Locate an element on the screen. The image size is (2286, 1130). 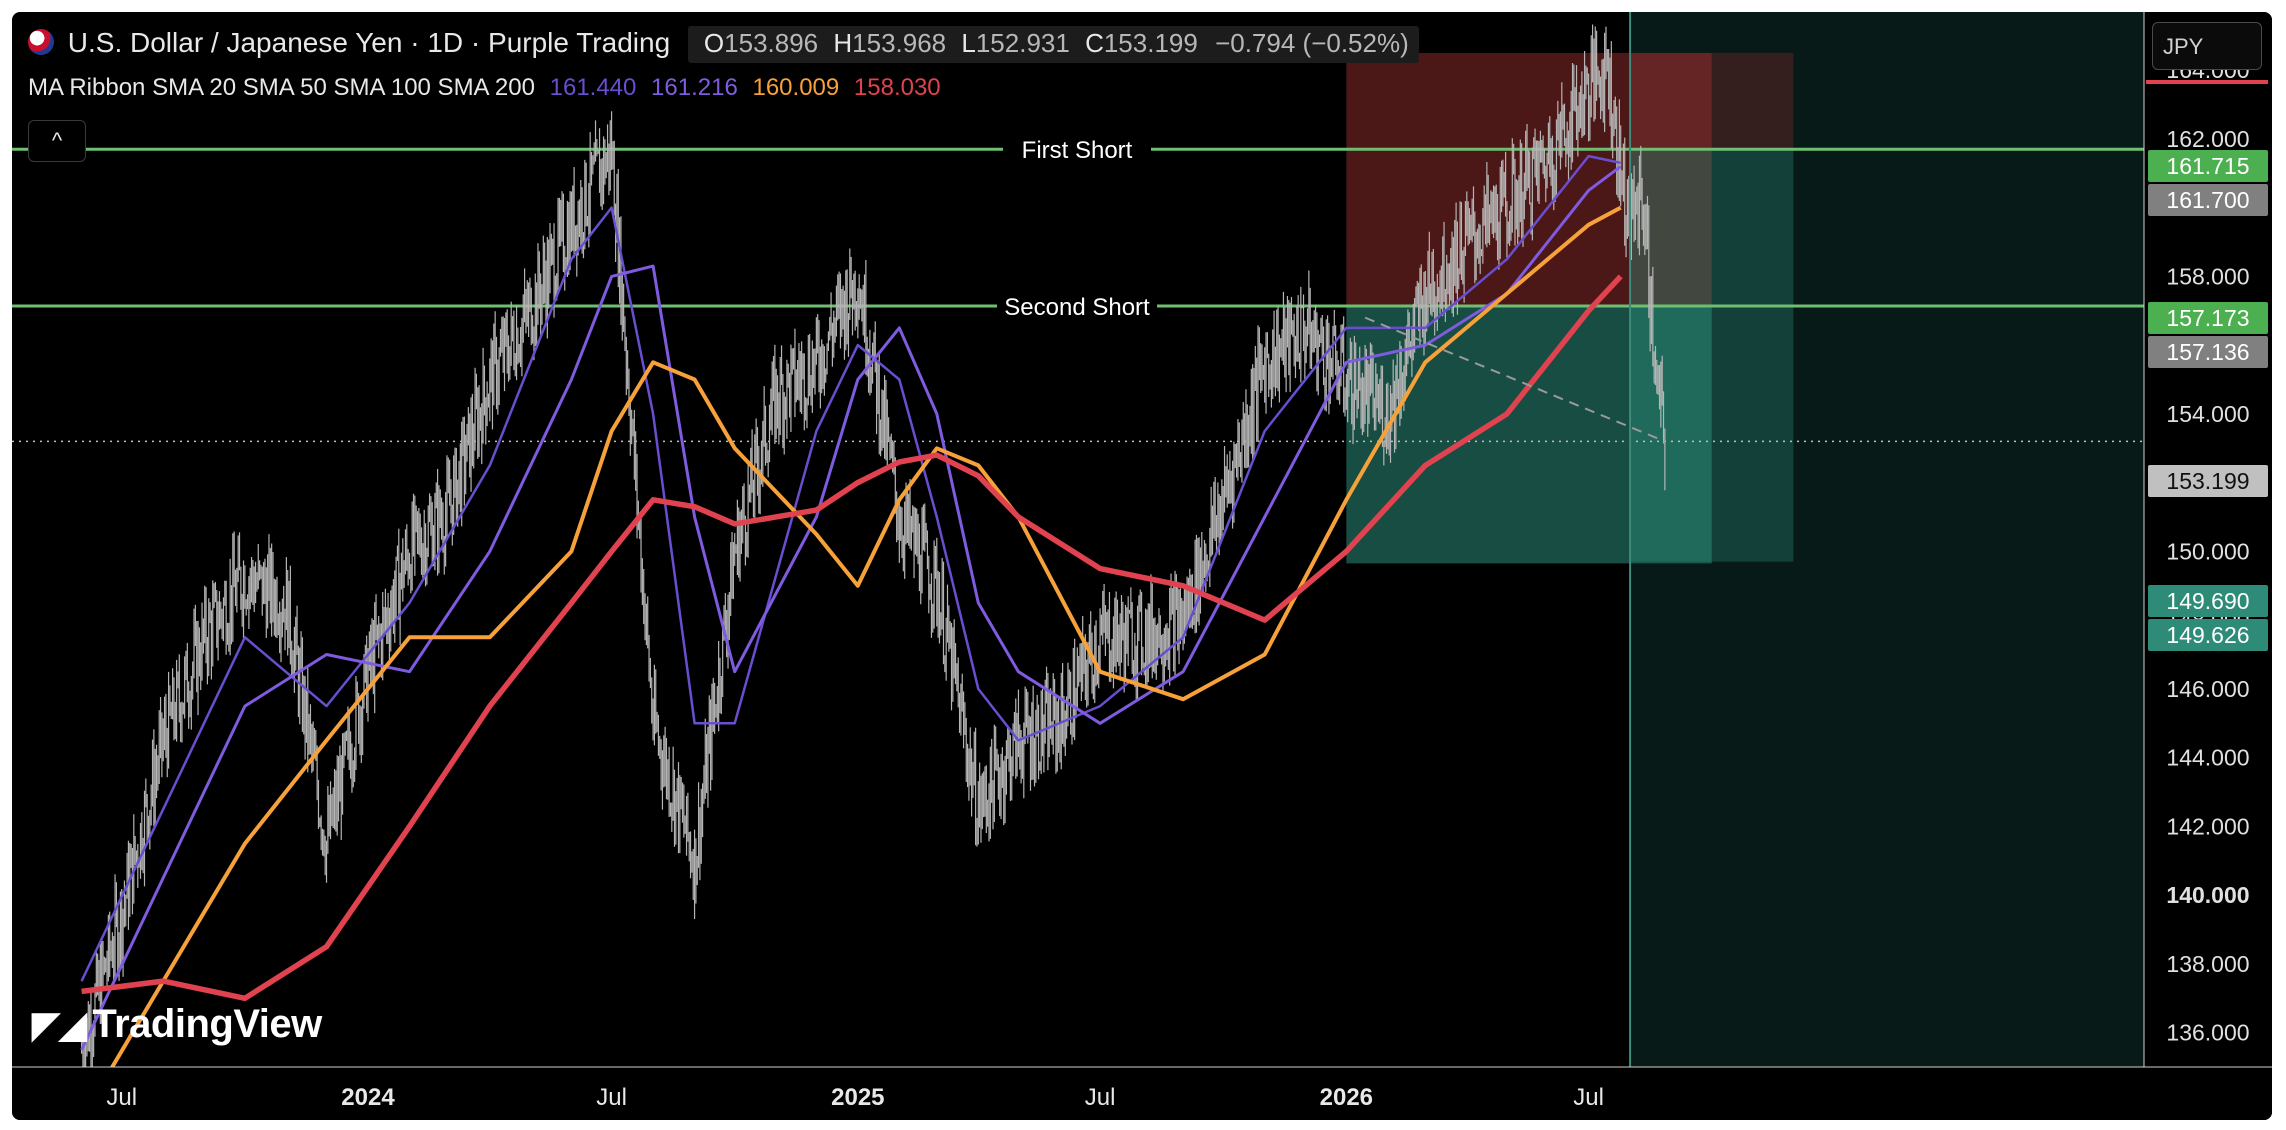
high-key: H is located at coordinates (843, 43).